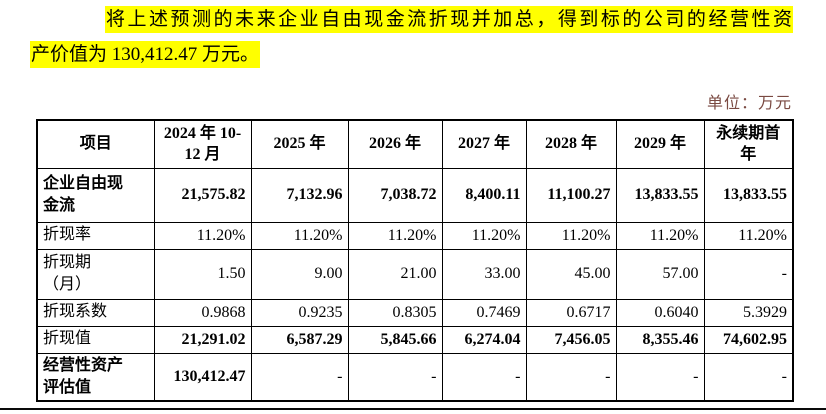  I want to click on value-cell: 0.8305, so click(395, 312).